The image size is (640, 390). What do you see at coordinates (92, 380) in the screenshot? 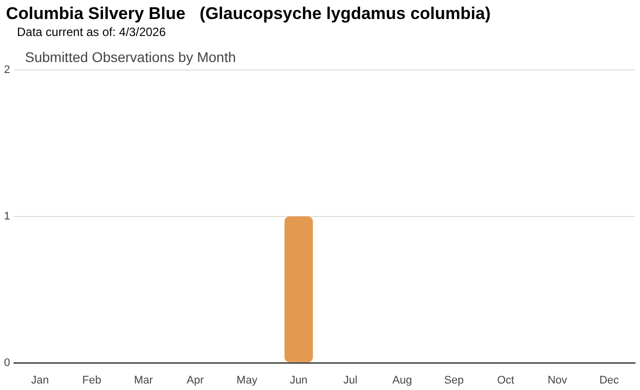
I see `x-tick-label: Feb` at bounding box center [92, 380].